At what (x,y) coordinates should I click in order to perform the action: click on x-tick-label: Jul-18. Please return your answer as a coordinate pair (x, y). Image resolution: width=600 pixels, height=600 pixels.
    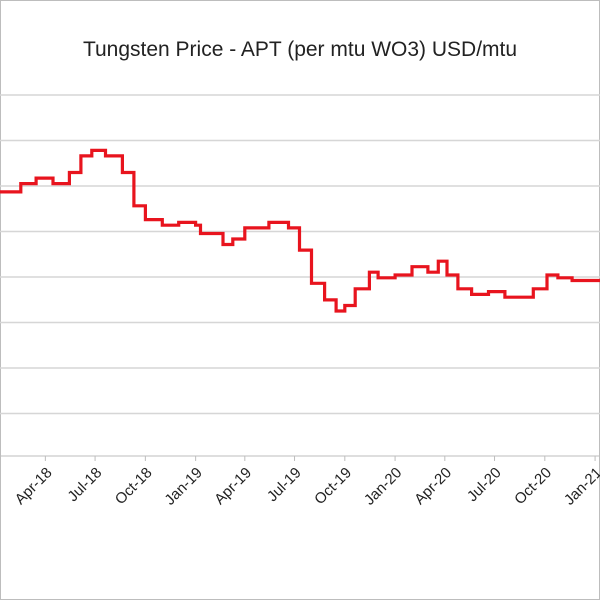
    Looking at the image, I should click on (84, 484).